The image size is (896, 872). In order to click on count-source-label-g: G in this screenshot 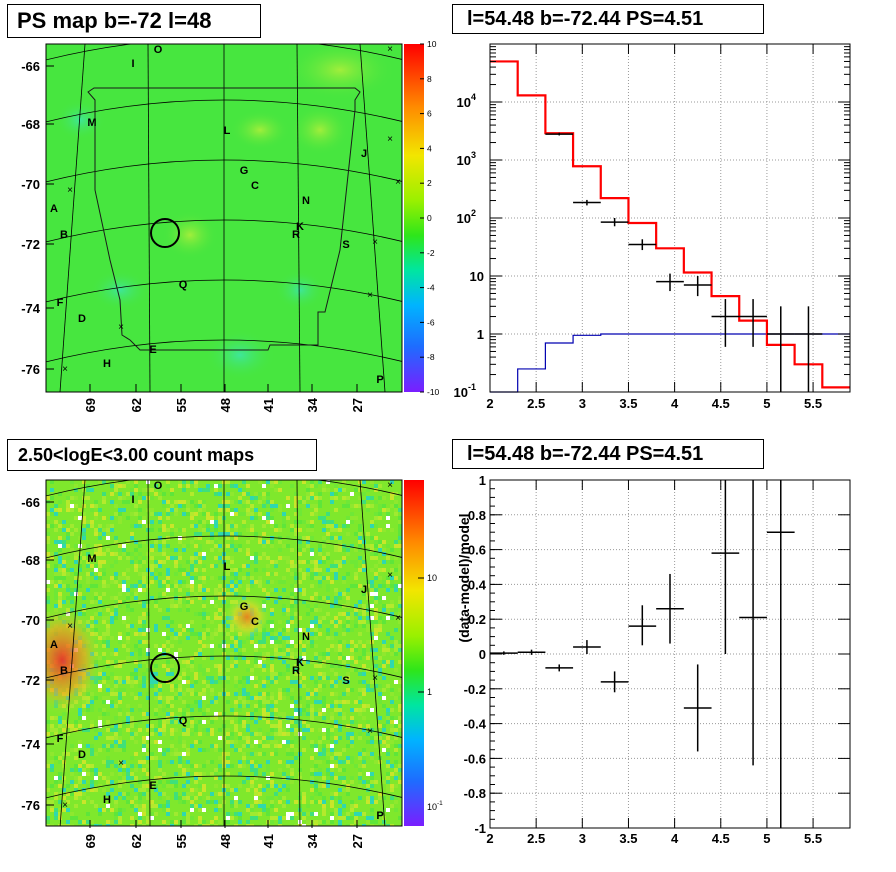, I will do `click(244, 607)`.